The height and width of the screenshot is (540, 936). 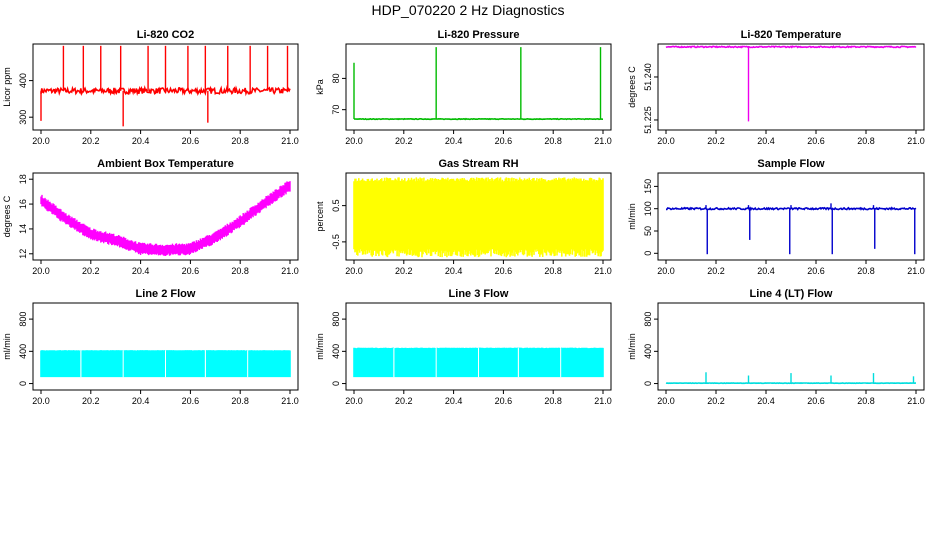 I want to click on series-li-820-pressure, so click(x=478, y=84).